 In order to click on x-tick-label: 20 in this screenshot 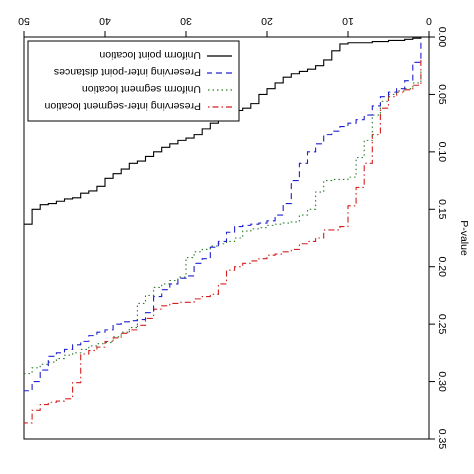, I will do `click(267, 21)`.